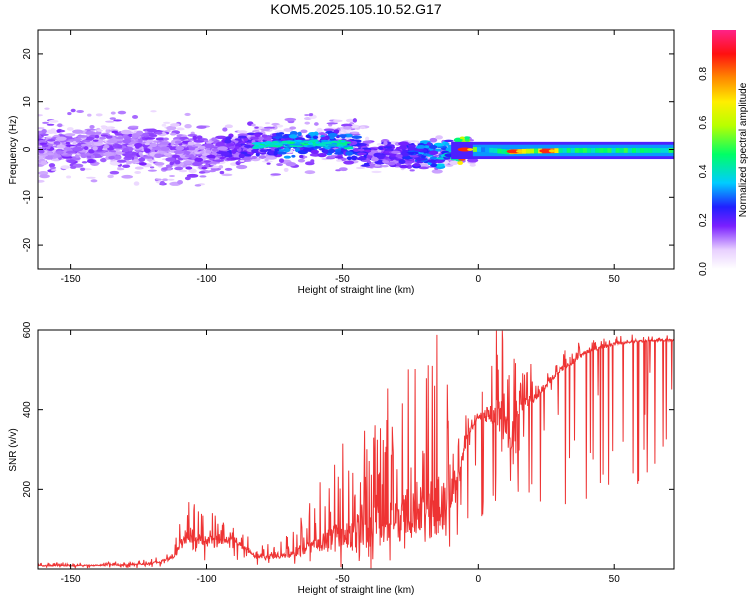  I want to click on colorbar-tick-label: 0.6, so click(703, 122).